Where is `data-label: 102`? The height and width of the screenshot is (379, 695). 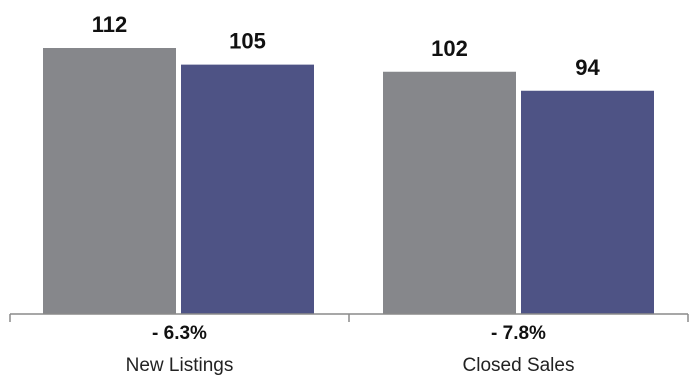 data-label: 102 is located at coordinates (449, 48).